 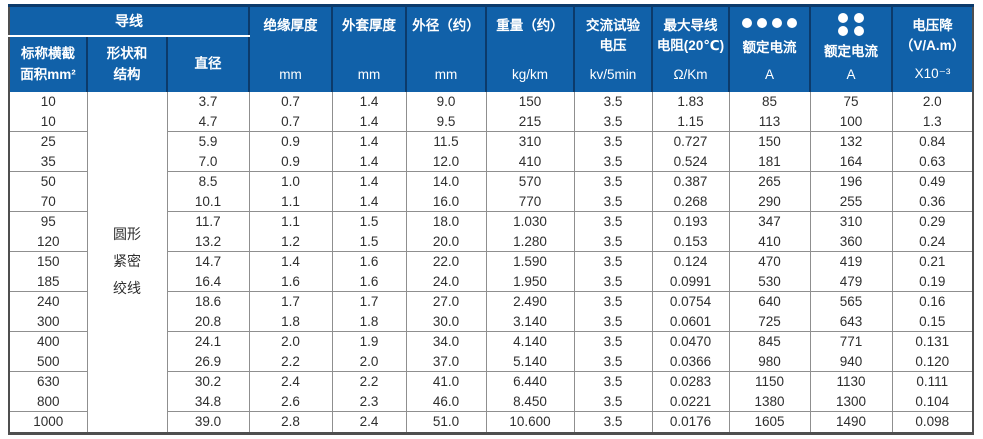 I want to click on cell-rated-current-2x2: 940, so click(x=850, y=361).